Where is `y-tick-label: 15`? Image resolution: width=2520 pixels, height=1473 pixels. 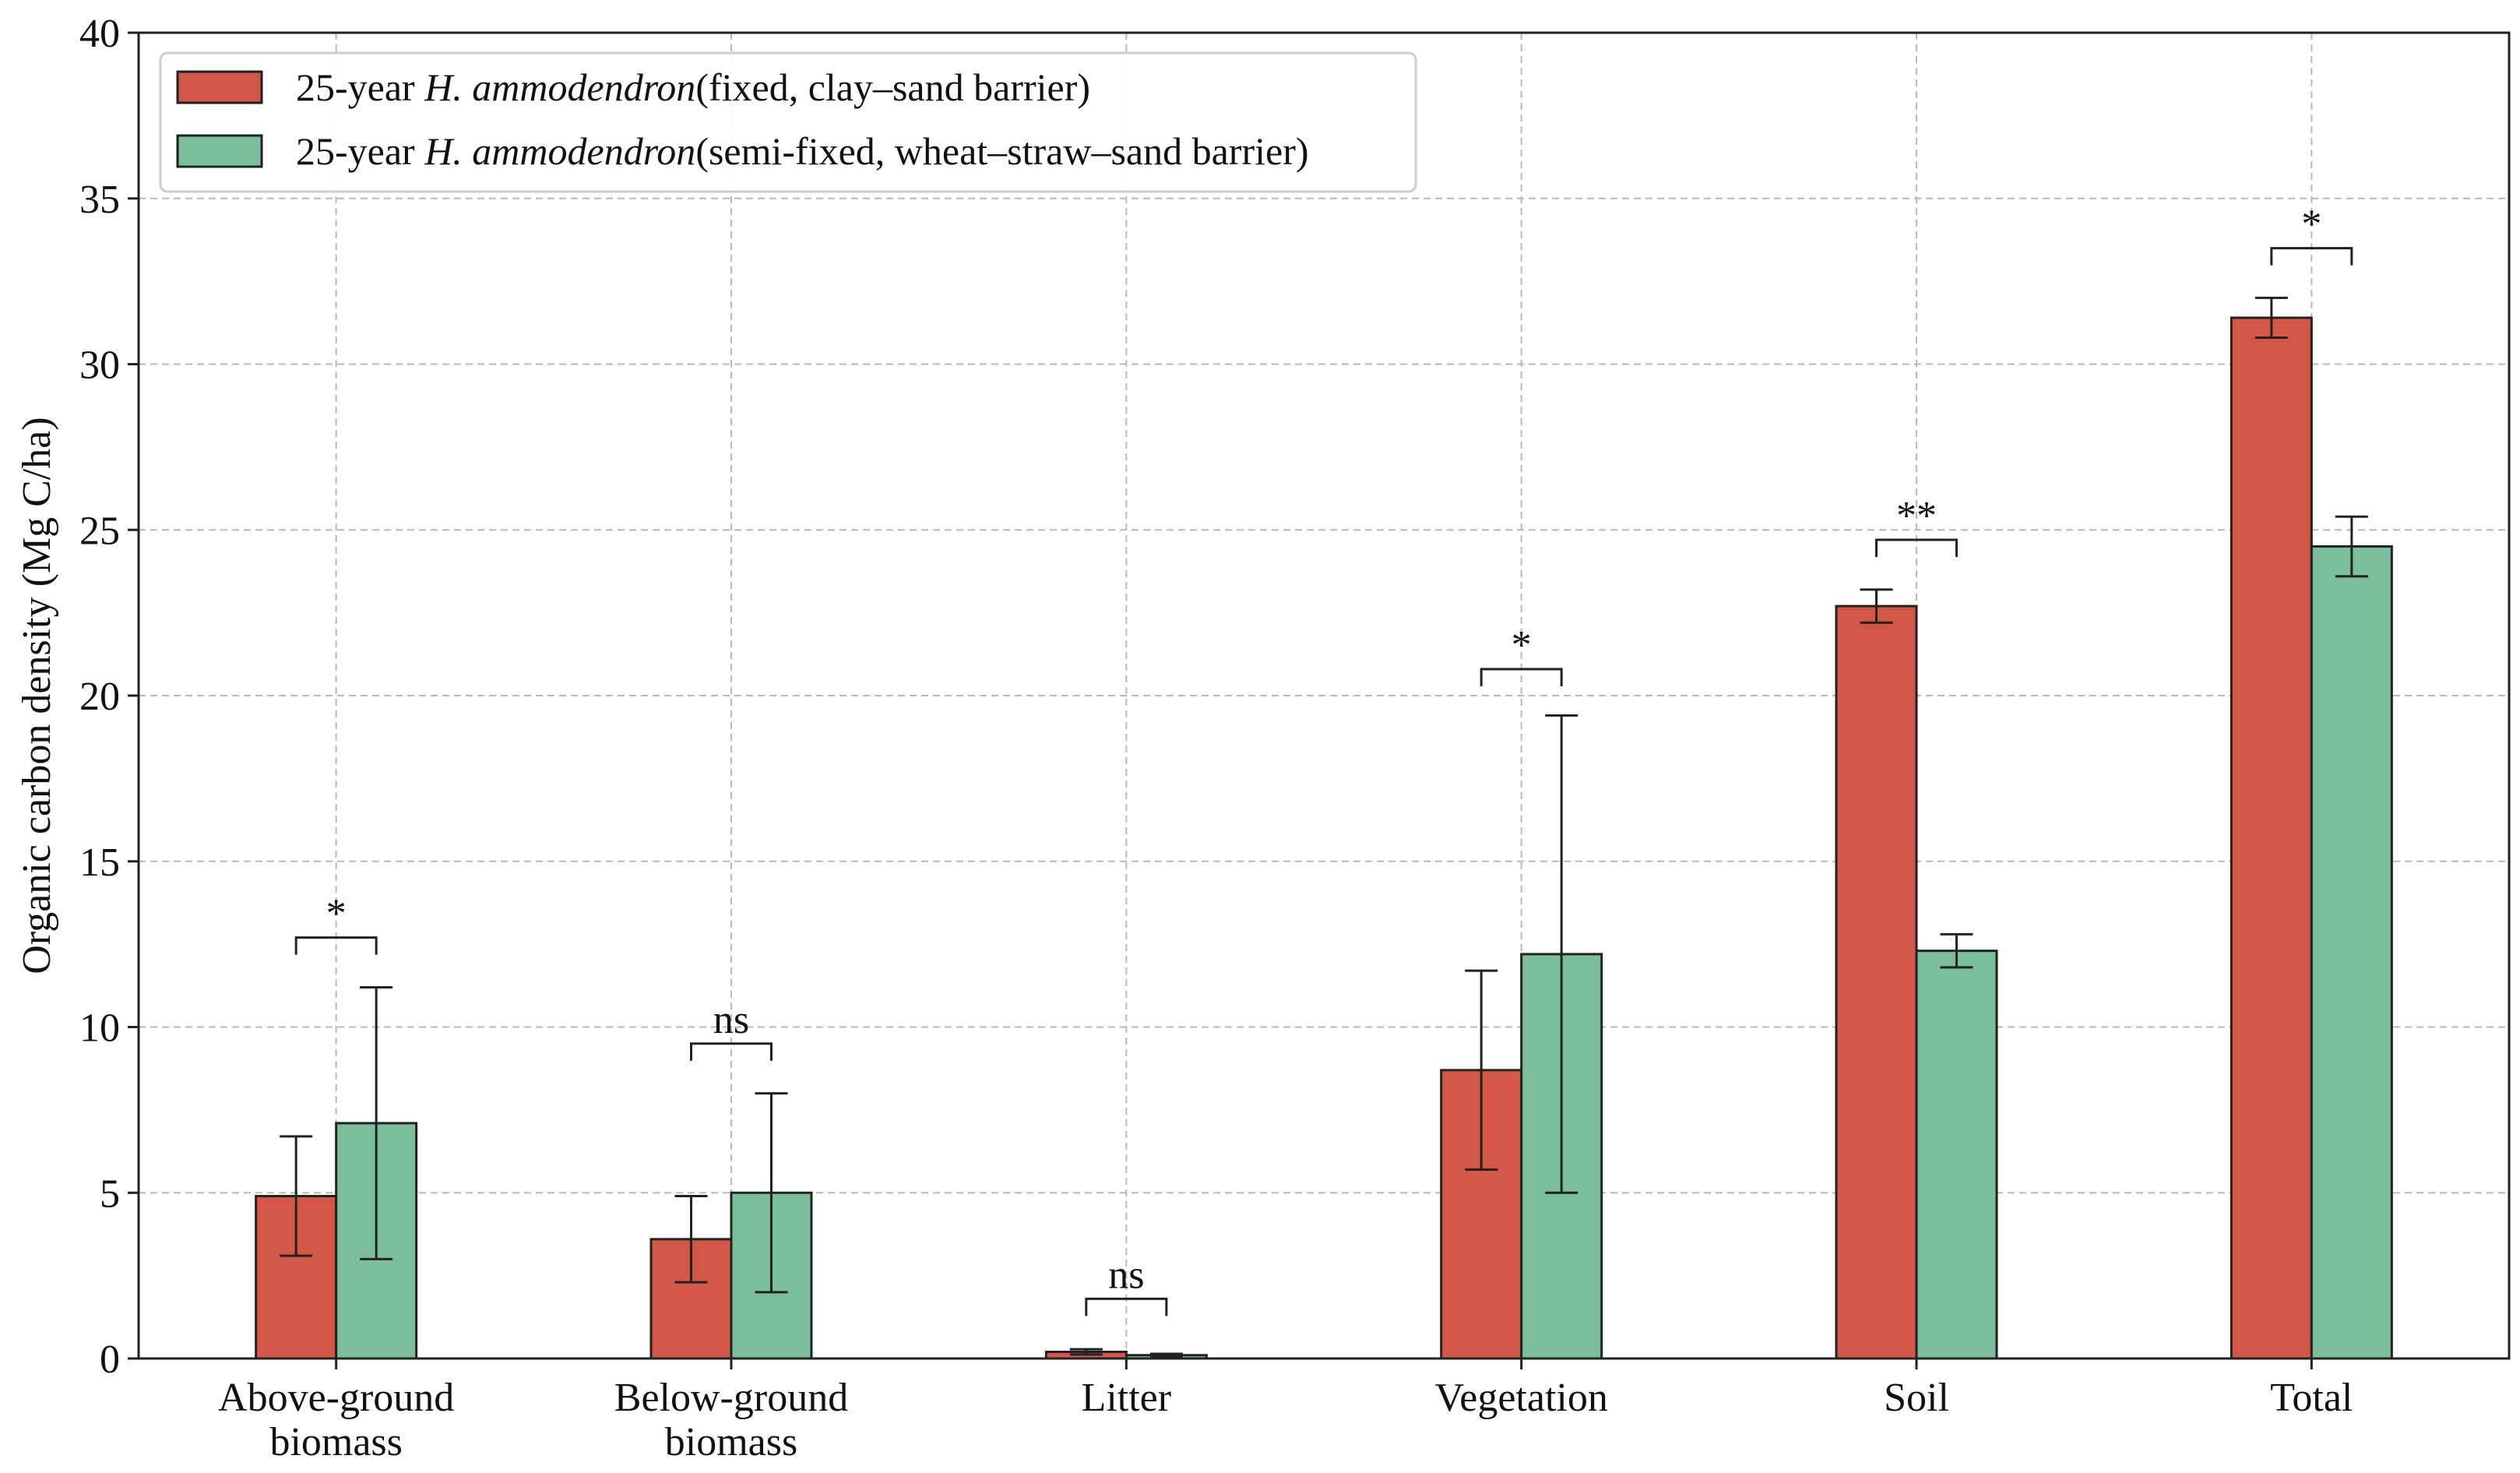
y-tick-label: 15 is located at coordinates (99, 862).